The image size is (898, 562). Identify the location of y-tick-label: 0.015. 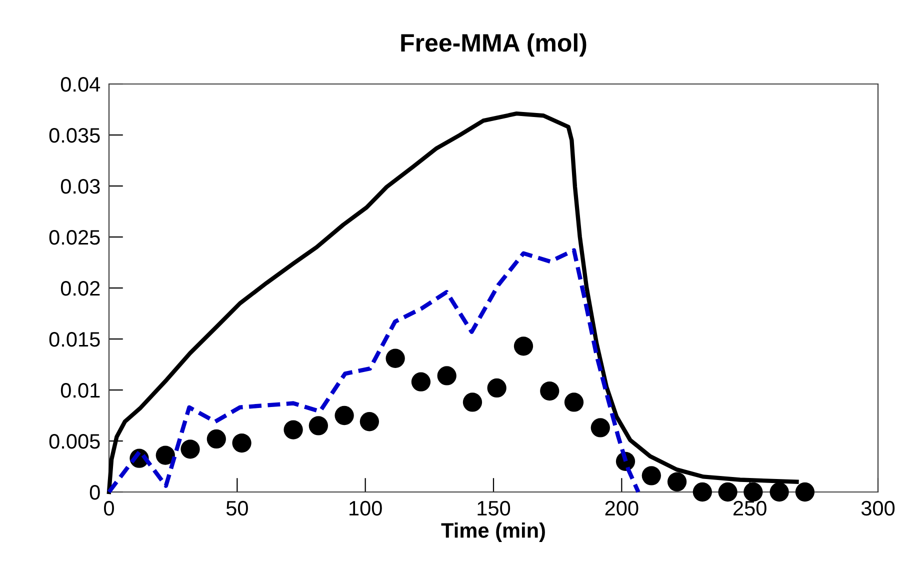
(74, 339).